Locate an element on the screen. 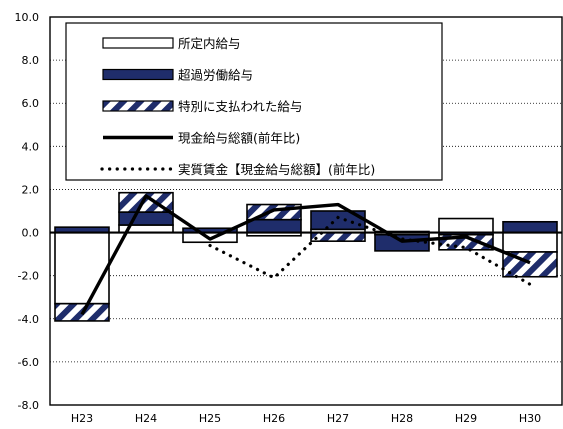  x-tick-label: H29 is located at coordinates (466, 418).